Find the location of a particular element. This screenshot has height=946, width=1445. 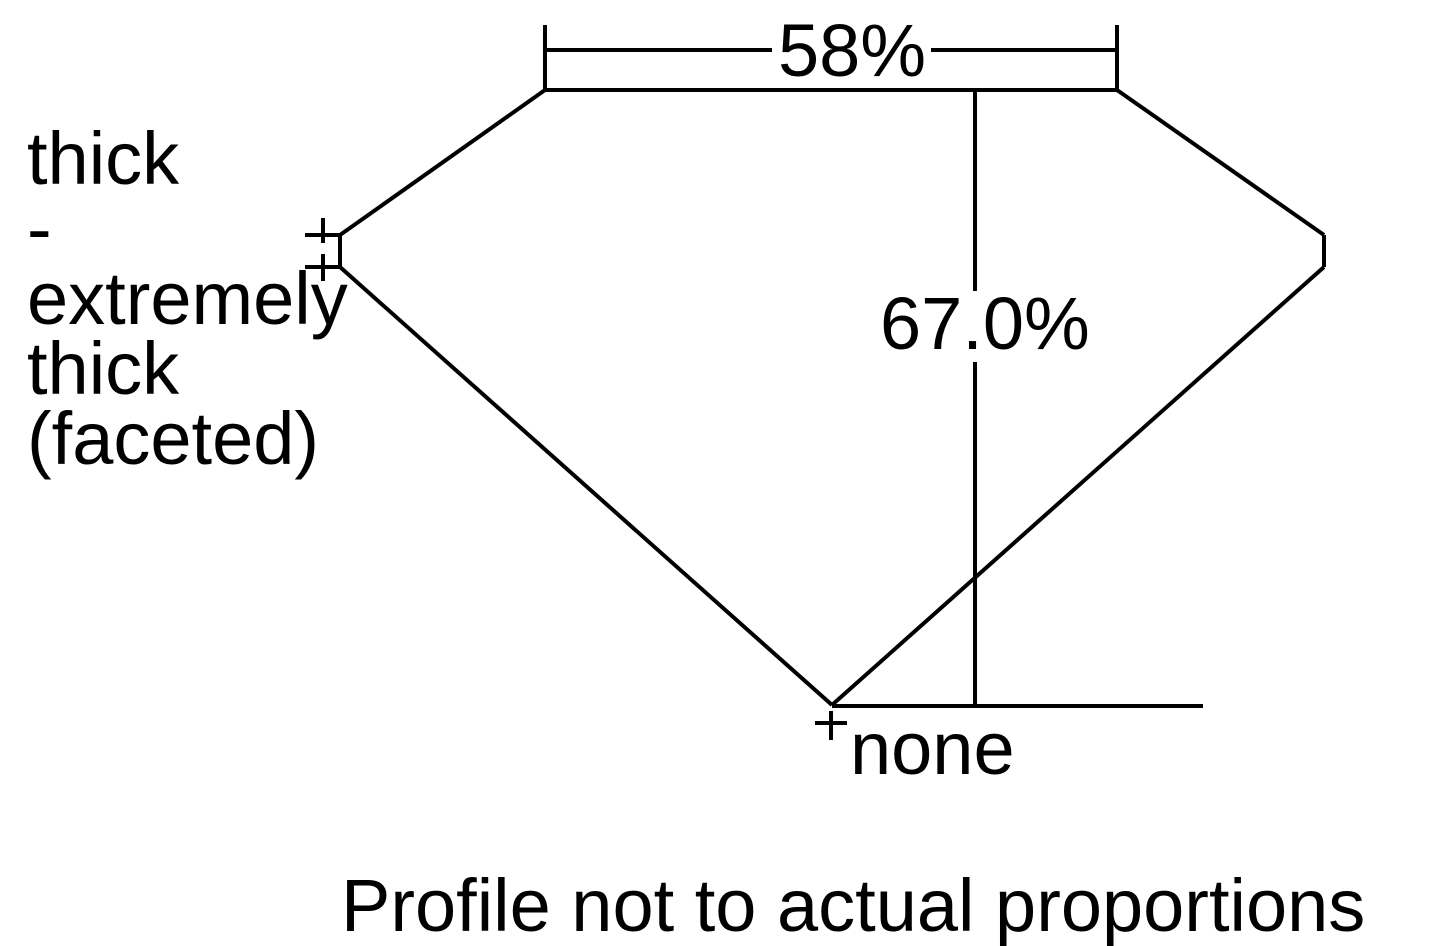

table-width-label: 58% is located at coordinates (852, 50).